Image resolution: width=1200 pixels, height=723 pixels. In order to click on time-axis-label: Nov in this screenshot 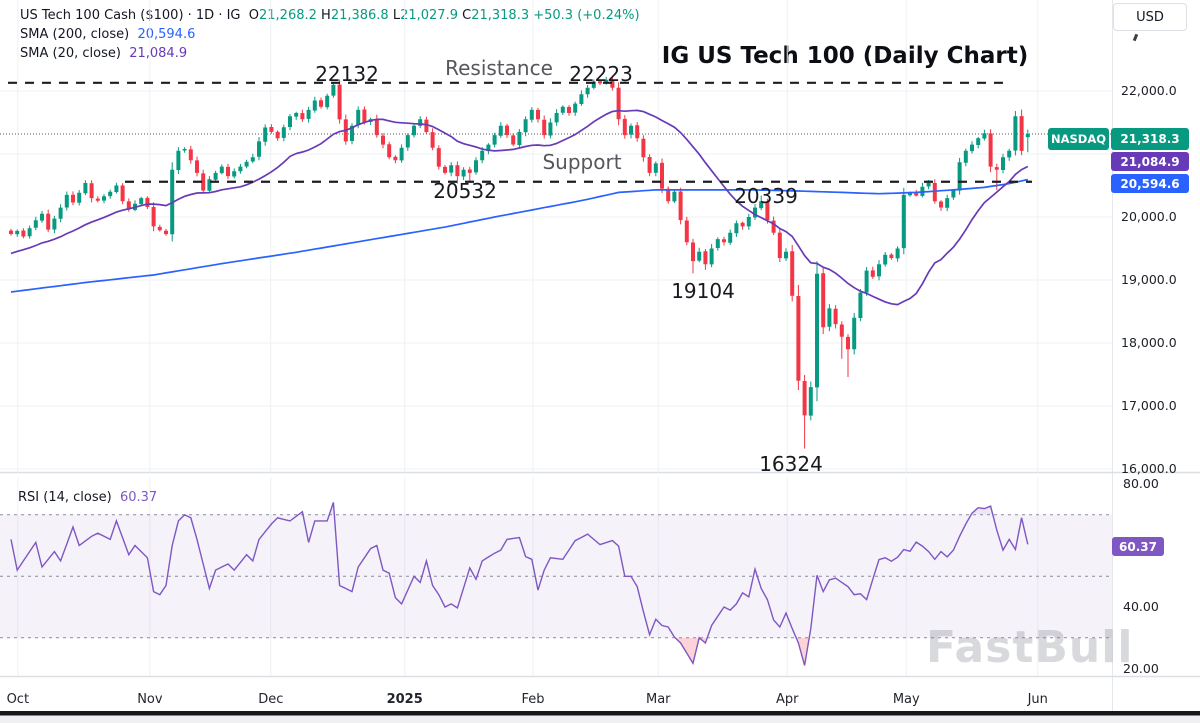, I will do `click(150, 699)`.